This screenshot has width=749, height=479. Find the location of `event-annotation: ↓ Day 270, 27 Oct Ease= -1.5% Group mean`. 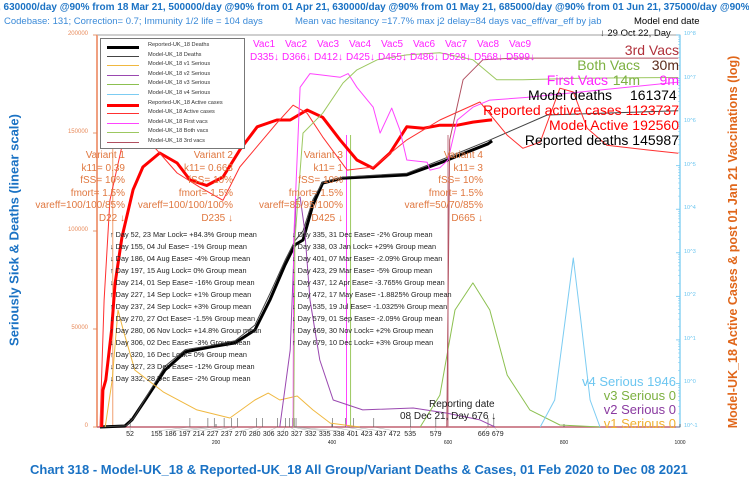

event-annotation: ↓ Day 270, 27 Oct Ease= -1.5% Group mean is located at coordinates (183, 318).